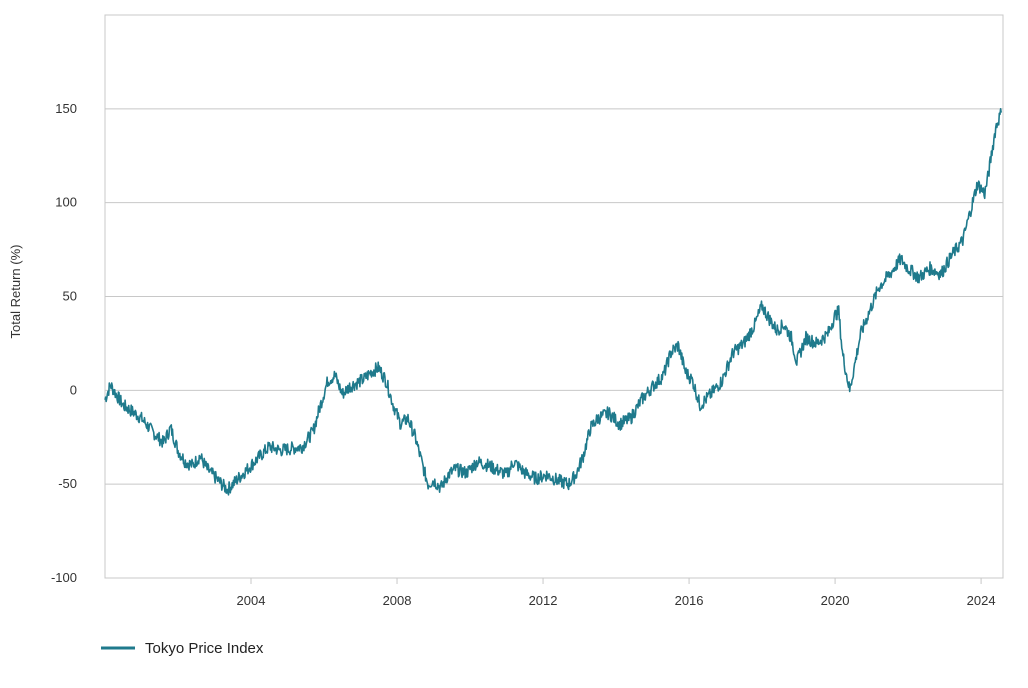  I want to click on y-tick-label: 100, so click(66, 202).